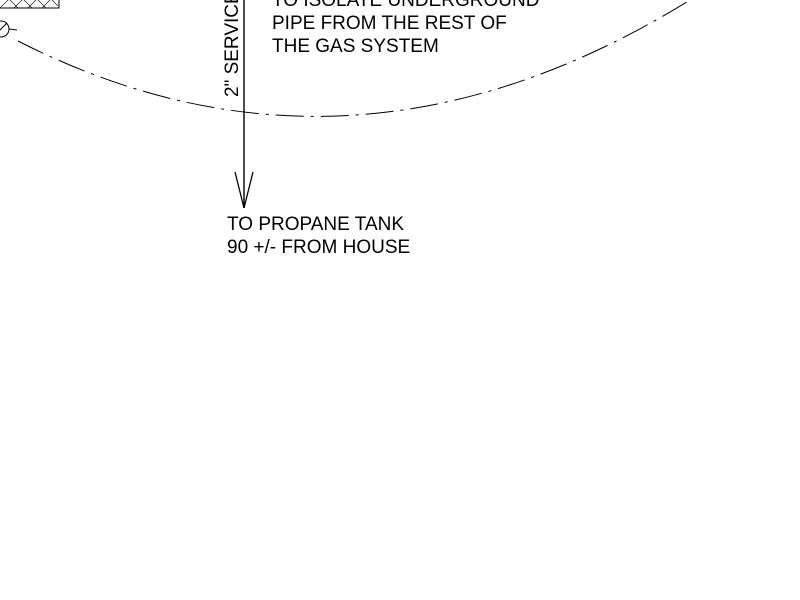 This screenshot has width=800, height=600. Describe the element at coordinates (318, 236) in the screenshot. I see `destination-note: TO PROPANE TANK 90 +/- FROM HOUSE` at that location.